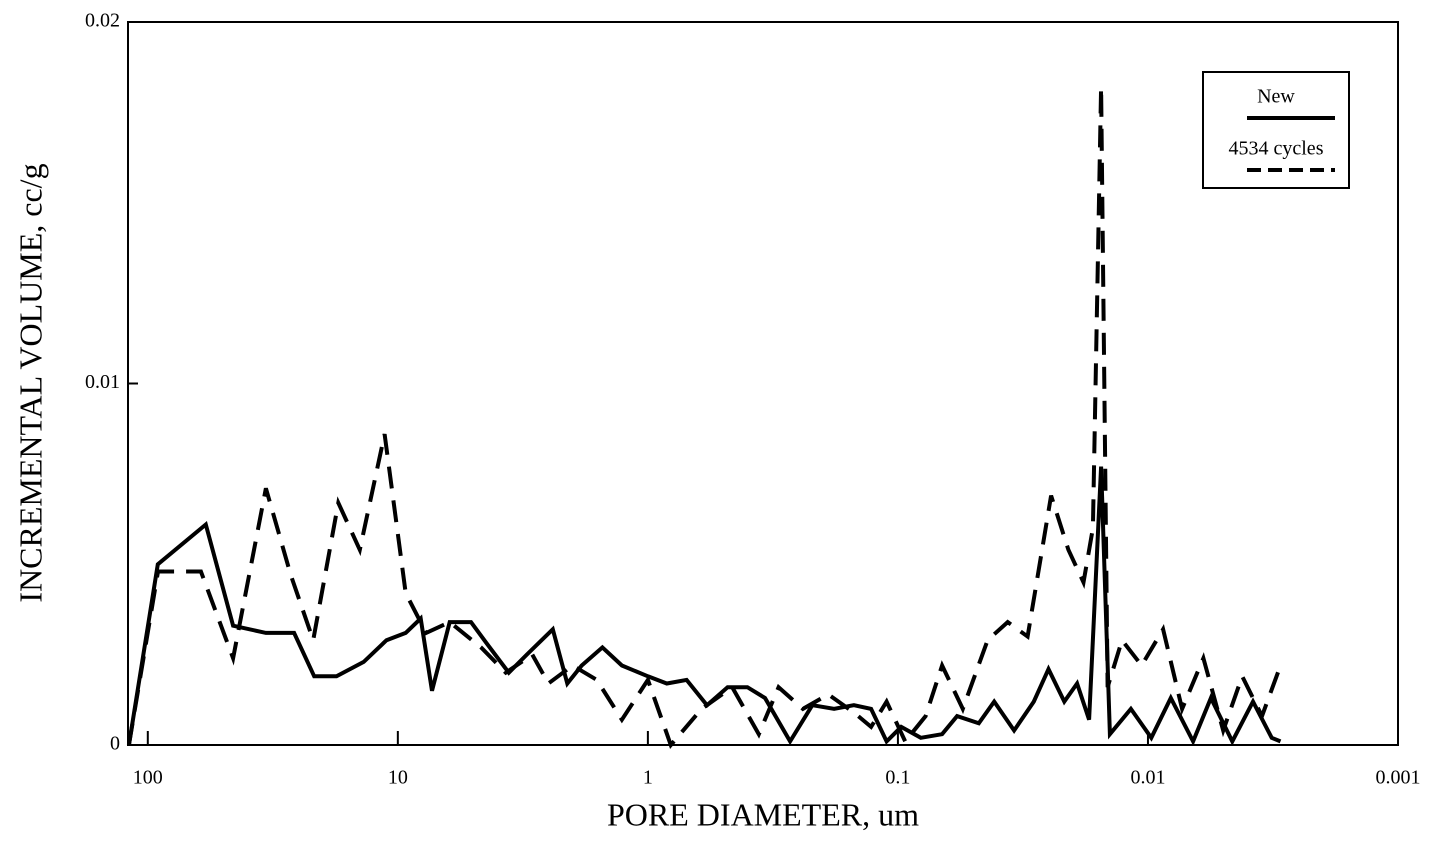 This screenshot has height=845, width=1430. I want to click on x-tick-label: 0.1, so click(897, 778).